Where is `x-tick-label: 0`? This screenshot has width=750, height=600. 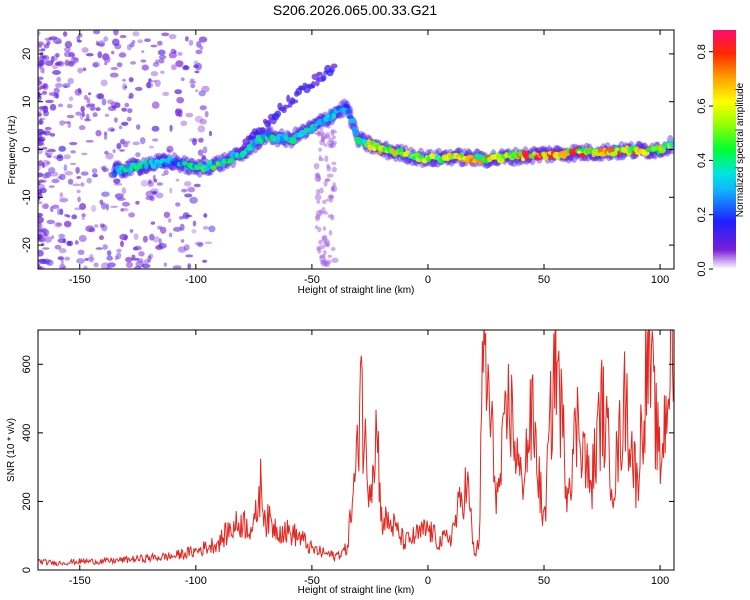
x-tick-label: 0 is located at coordinates (428, 280).